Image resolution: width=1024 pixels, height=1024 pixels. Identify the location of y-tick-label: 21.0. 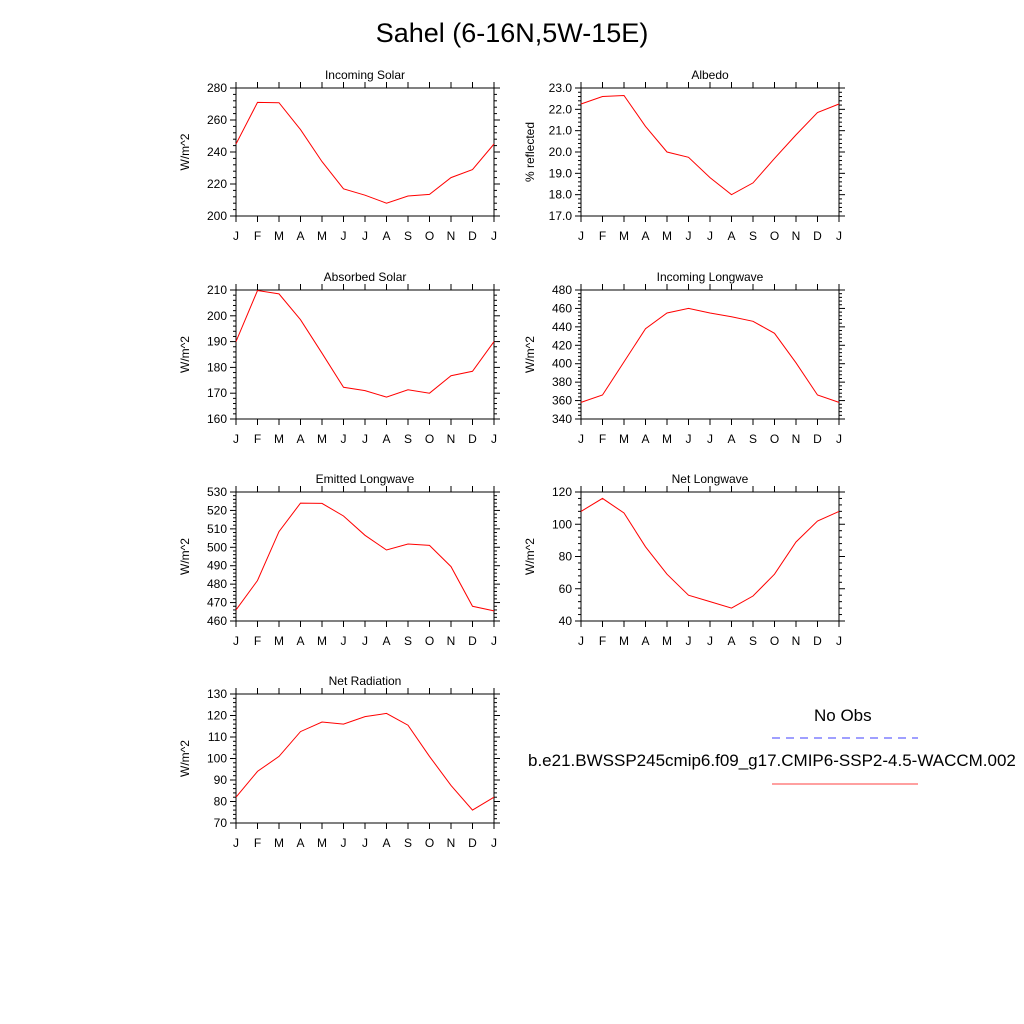
(561, 131).